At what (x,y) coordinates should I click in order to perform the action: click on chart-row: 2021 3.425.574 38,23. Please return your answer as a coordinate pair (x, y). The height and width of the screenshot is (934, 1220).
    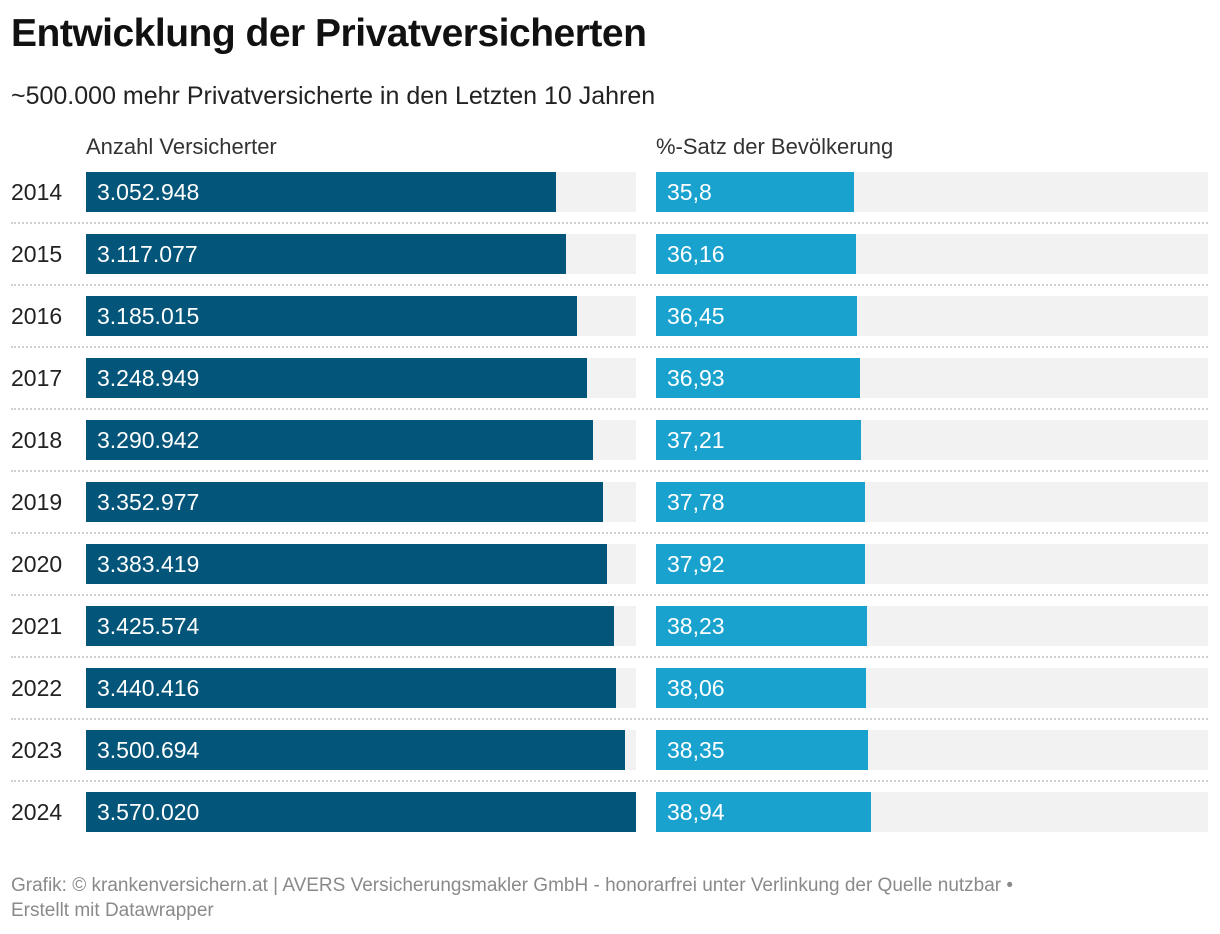
    Looking at the image, I should click on (610, 637).